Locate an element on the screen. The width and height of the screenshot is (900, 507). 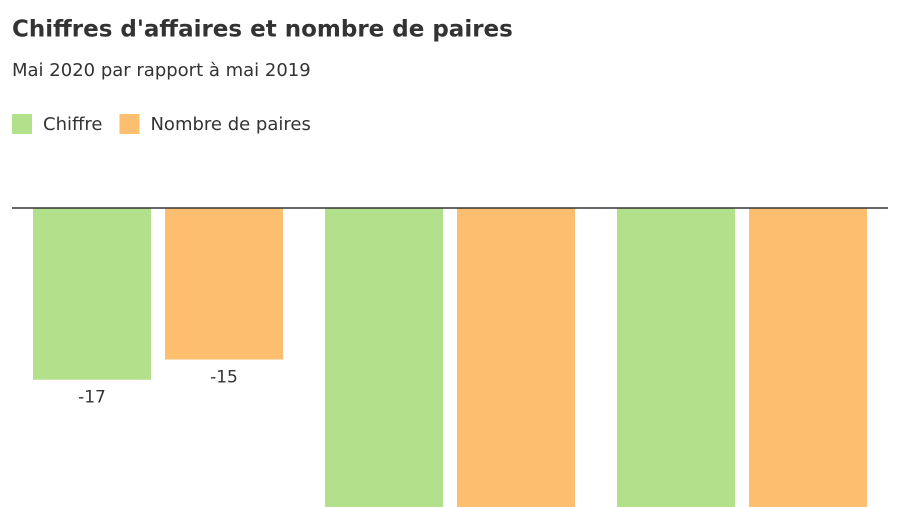
legend-label: Nombre de paires is located at coordinates (230, 124).